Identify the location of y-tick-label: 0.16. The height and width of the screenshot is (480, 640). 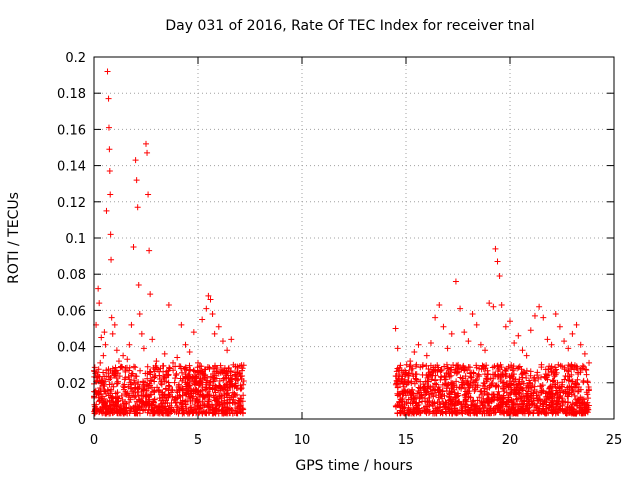
(71, 130).